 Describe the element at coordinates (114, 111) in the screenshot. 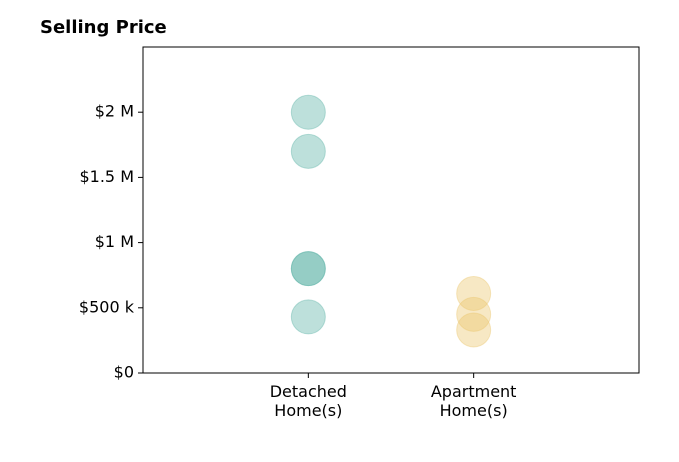

I see `y-tick-label: $2 M` at that location.